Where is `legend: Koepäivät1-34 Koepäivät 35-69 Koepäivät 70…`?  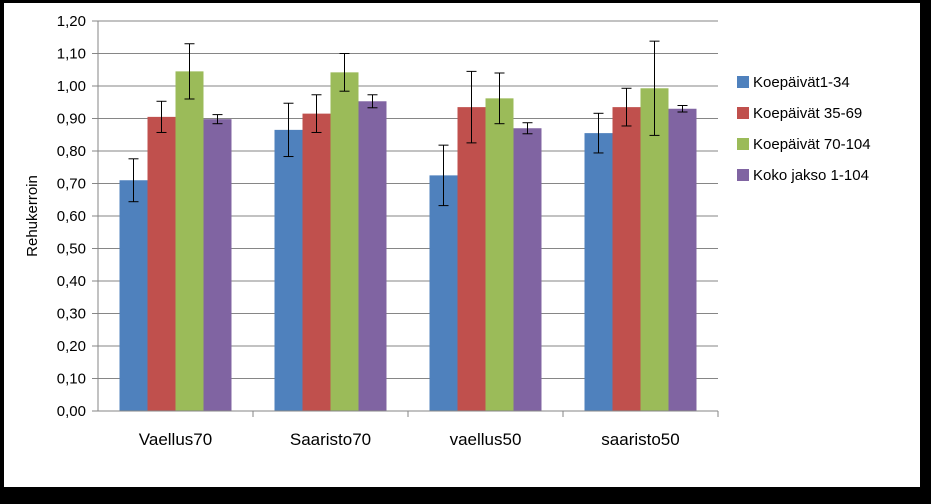 legend: Koepäivät1-34 Koepäivät 35-69 Koepäivät 70… is located at coordinates (804, 129).